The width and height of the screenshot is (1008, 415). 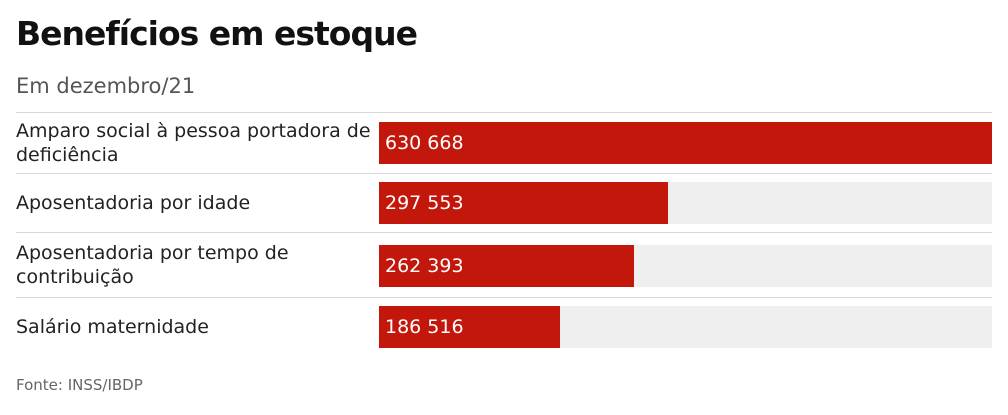 What do you see at coordinates (152, 265) in the screenshot?
I see `category-label: Aposentadoria por tempo de contribuição` at bounding box center [152, 265].